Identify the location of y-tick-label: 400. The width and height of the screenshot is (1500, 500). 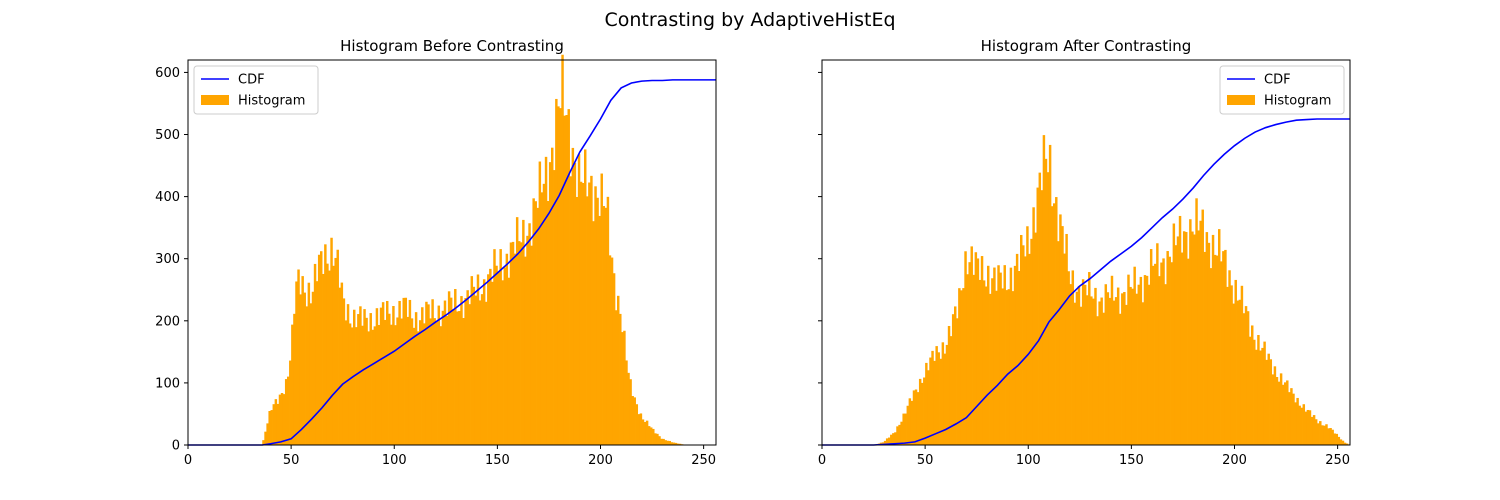
(167, 197).